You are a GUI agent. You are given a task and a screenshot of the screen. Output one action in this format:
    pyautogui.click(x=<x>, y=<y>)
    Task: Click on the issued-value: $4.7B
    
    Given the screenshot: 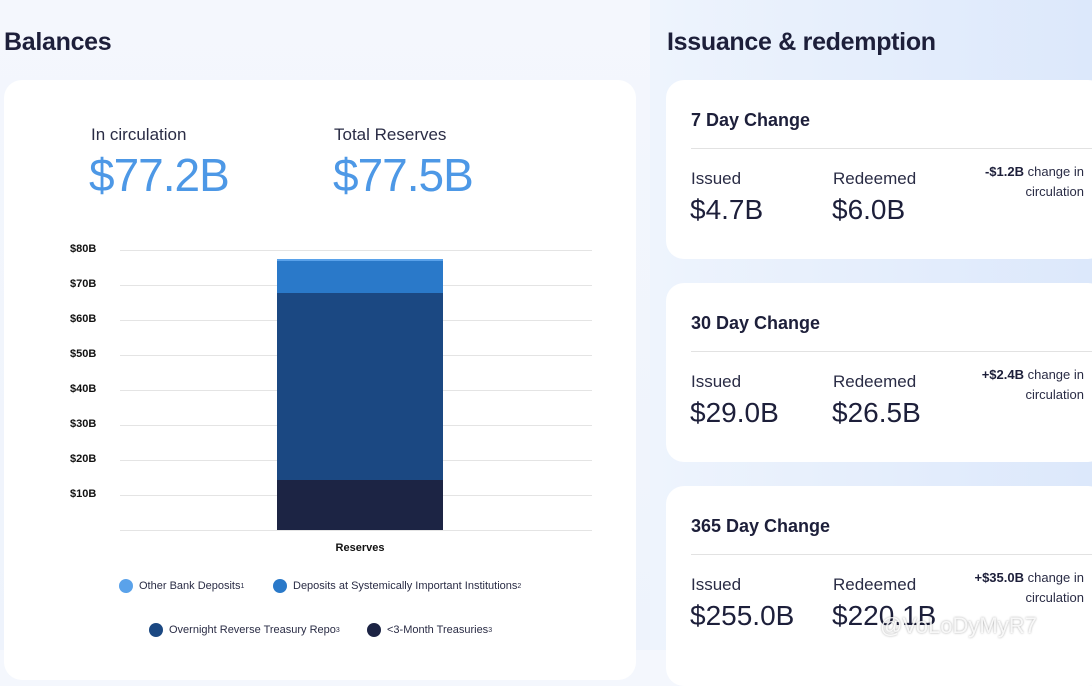 What is the action you would take?
    pyautogui.click(x=727, y=209)
    